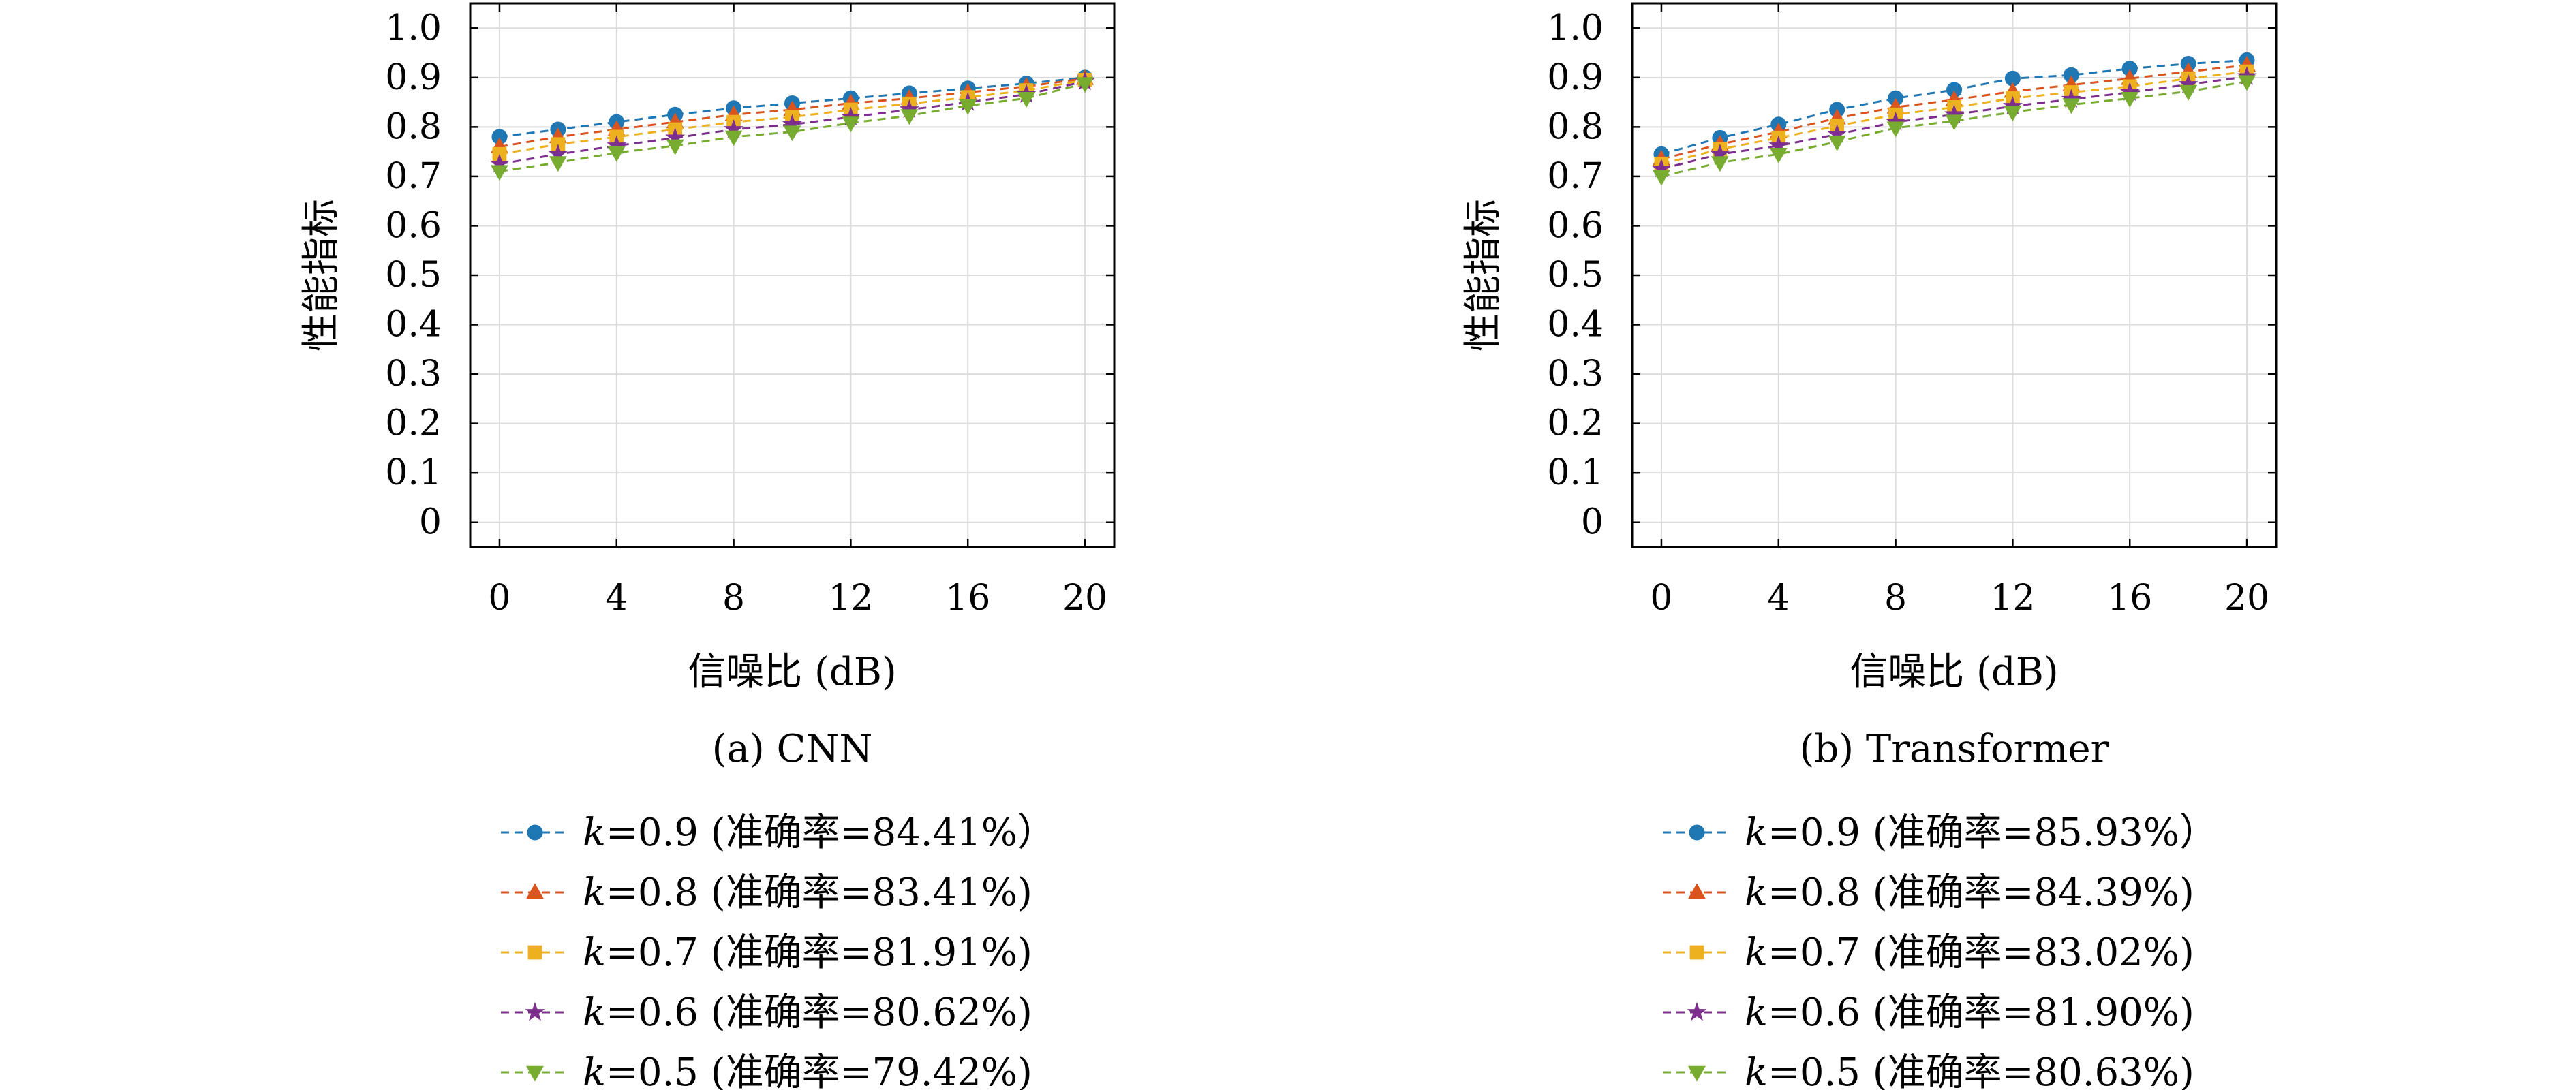 This screenshot has height=1090, width=2576. I want to click on legend-entry: k=0.9 (准确率=84.41%）, so click(779, 833).